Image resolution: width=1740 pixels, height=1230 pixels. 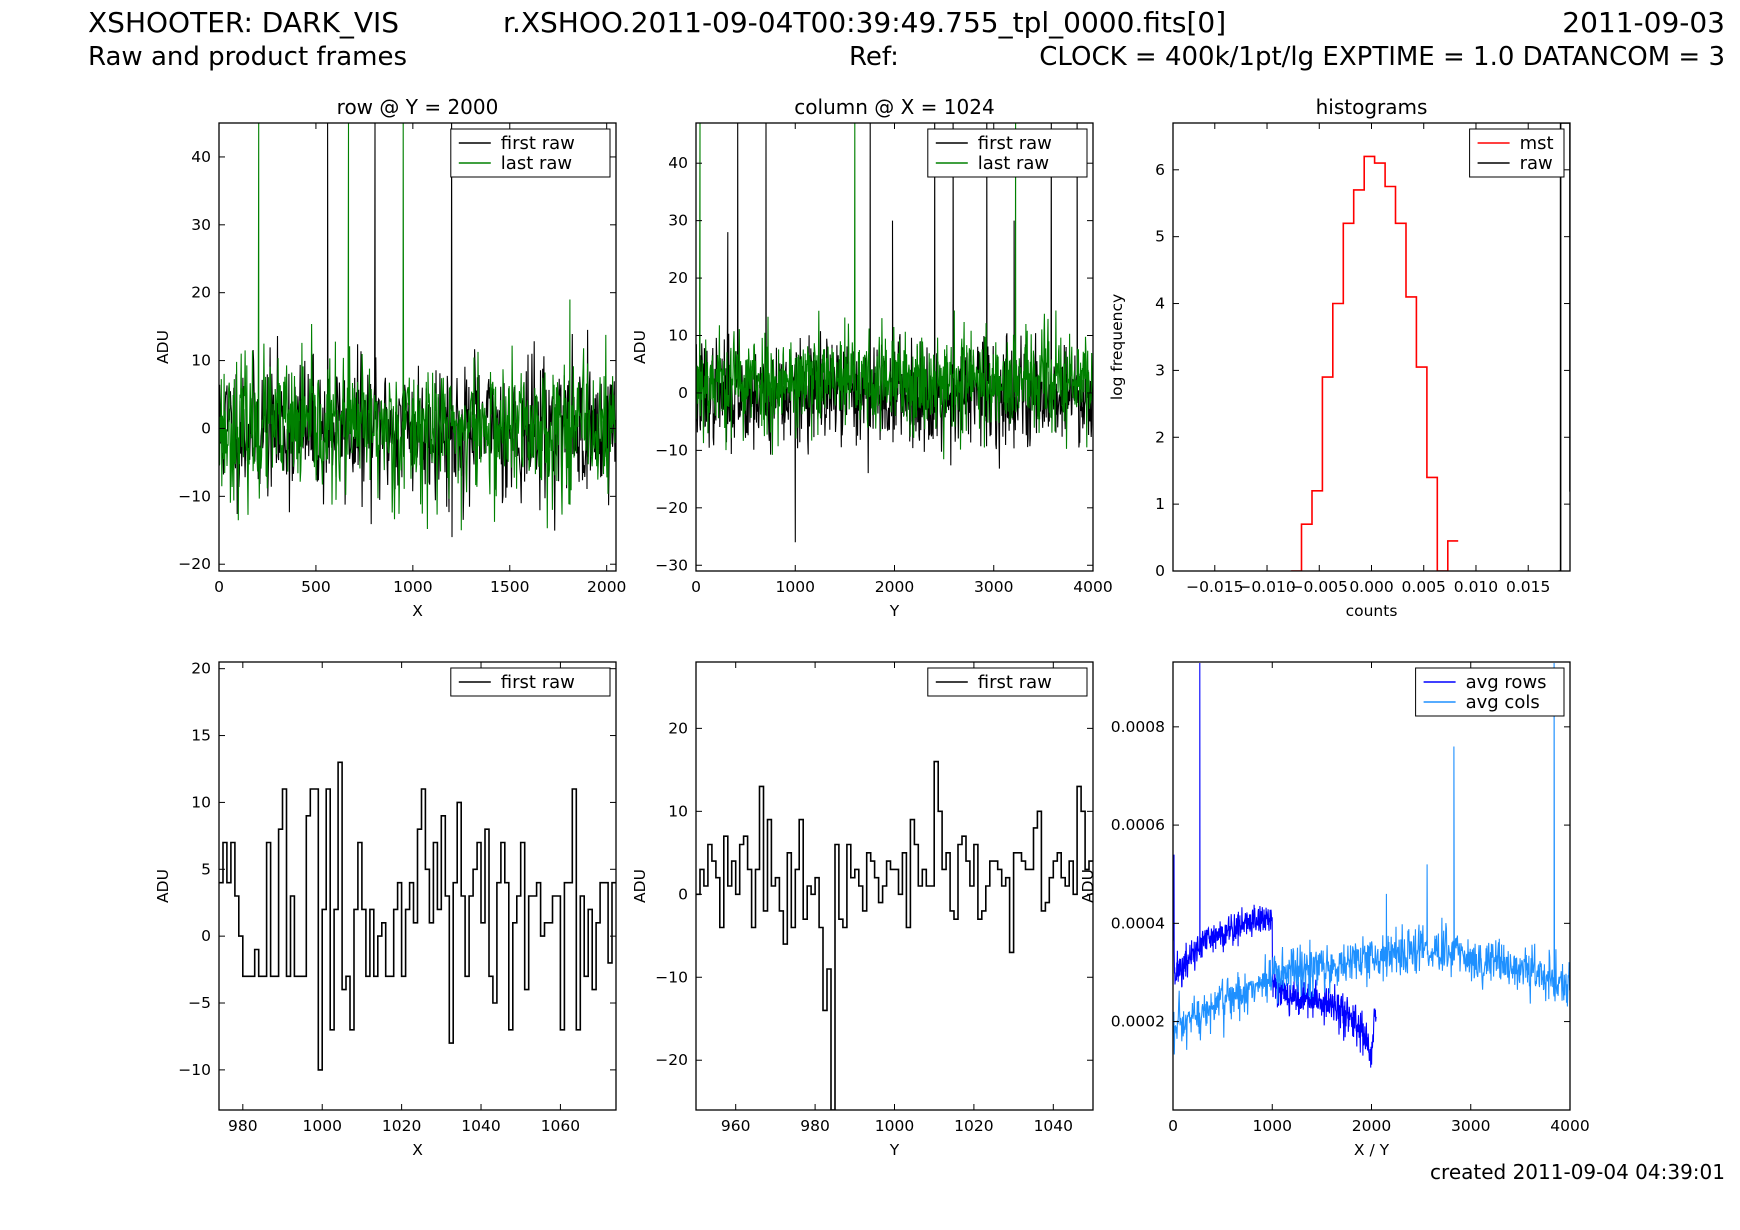 What do you see at coordinates (248, 57) in the screenshot?
I see `subtitle: Raw and product frames` at bounding box center [248, 57].